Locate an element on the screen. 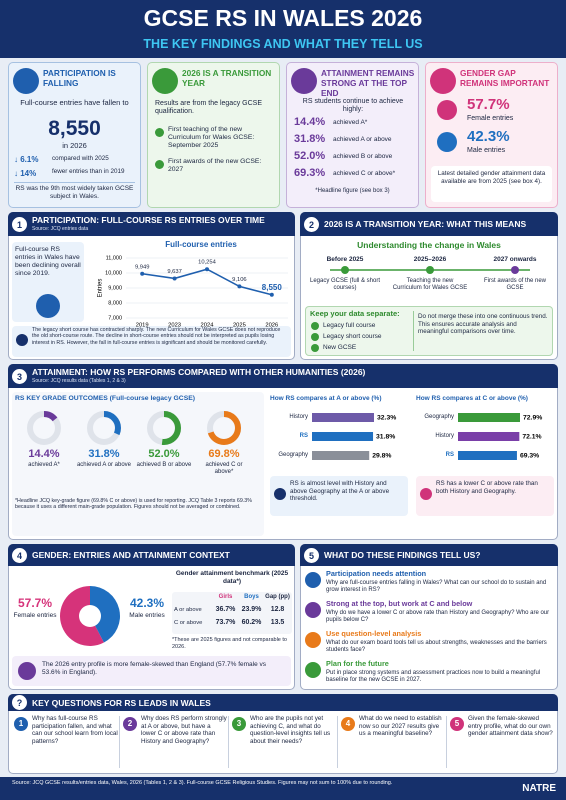  stat-value: 69.3% is located at coordinates (310, 173).